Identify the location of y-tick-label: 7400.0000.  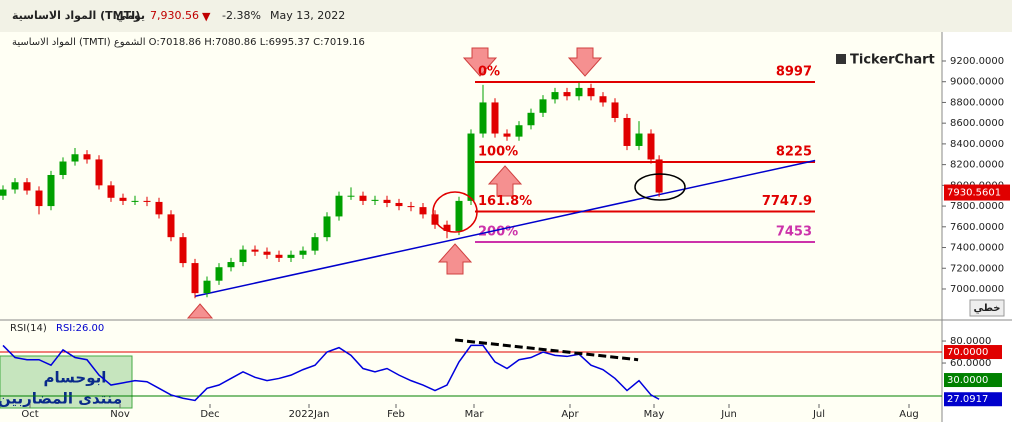
(977, 248).